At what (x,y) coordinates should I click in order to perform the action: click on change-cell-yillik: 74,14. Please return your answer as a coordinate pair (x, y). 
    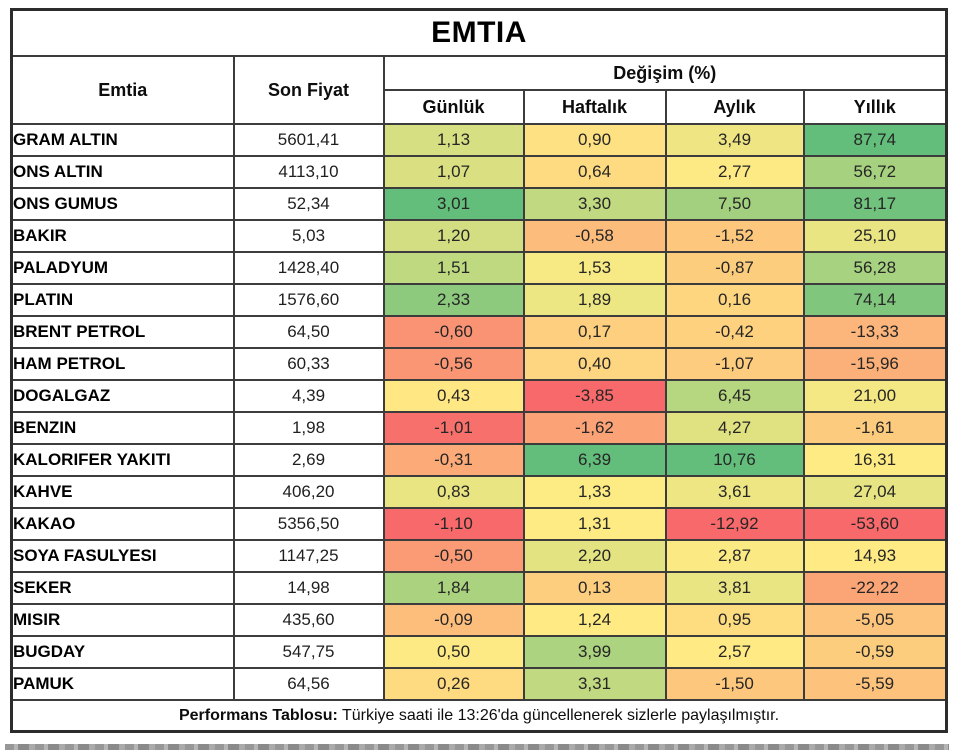
    Looking at the image, I should click on (875, 300).